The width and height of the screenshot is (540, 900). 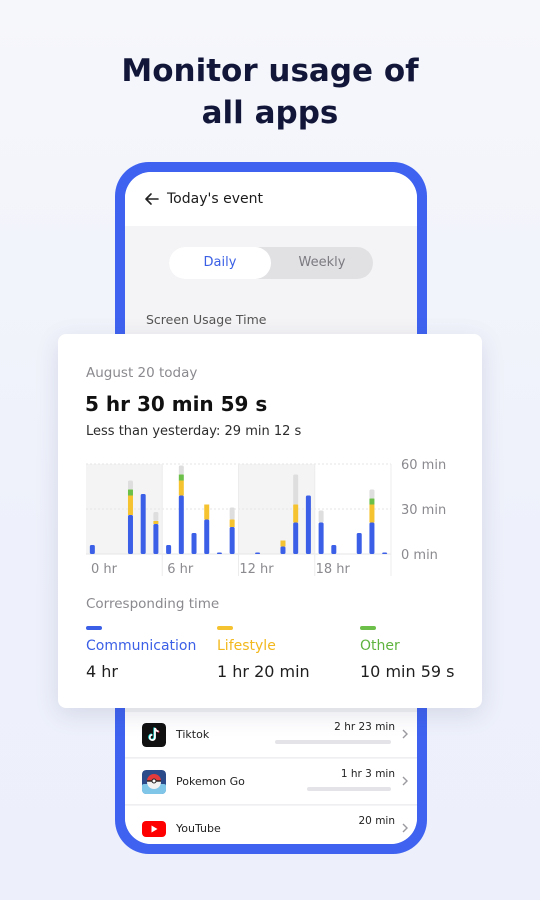 I want to click on category-value: 4 hr, so click(x=102, y=671).